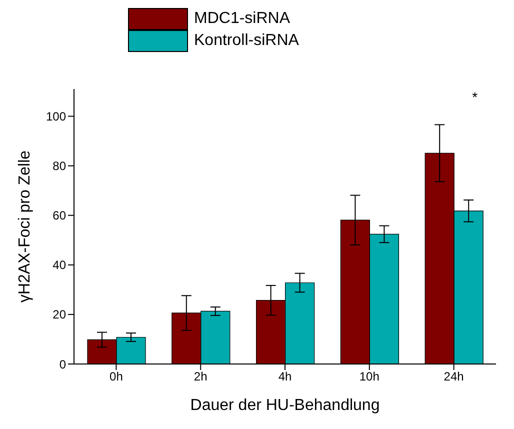 This screenshot has width=514, height=429. What do you see at coordinates (246, 41) in the screenshot?
I see `legend-label: Kontroll-siRNA` at bounding box center [246, 41].